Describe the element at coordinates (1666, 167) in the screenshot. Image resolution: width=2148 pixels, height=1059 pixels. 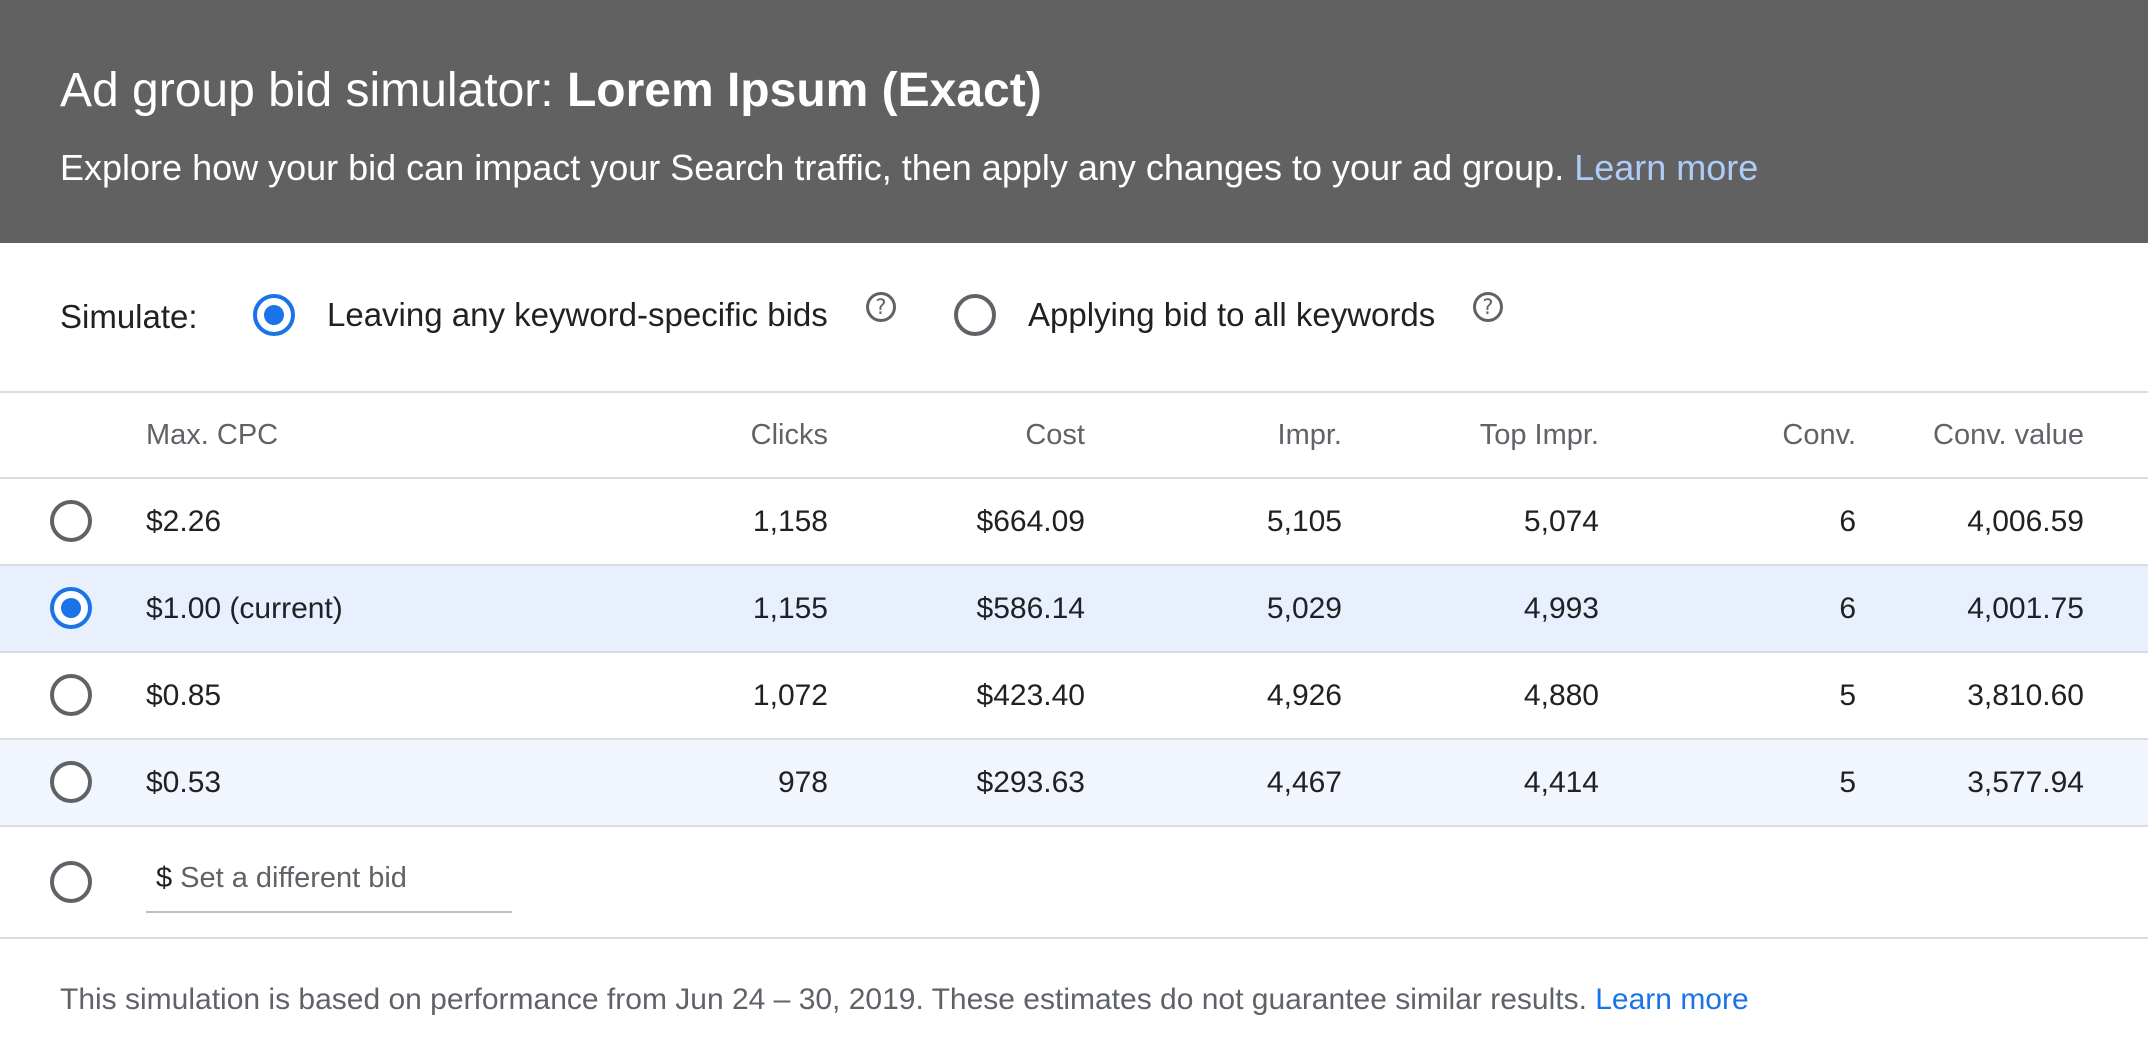
I see `header-learn-more-link: Learn more` at that location.